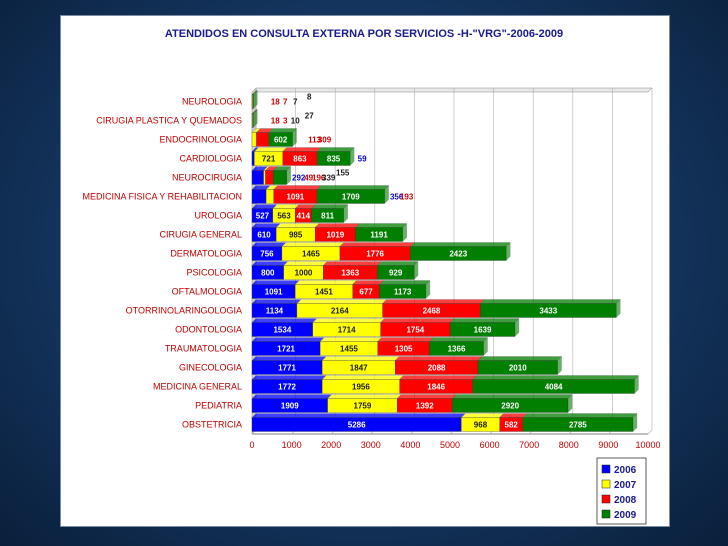 The height and width of the screenshot is (546, 728). Describe the element at coordinates (274, 292) in the screenshot. I see `data-label: 1091` at that location.